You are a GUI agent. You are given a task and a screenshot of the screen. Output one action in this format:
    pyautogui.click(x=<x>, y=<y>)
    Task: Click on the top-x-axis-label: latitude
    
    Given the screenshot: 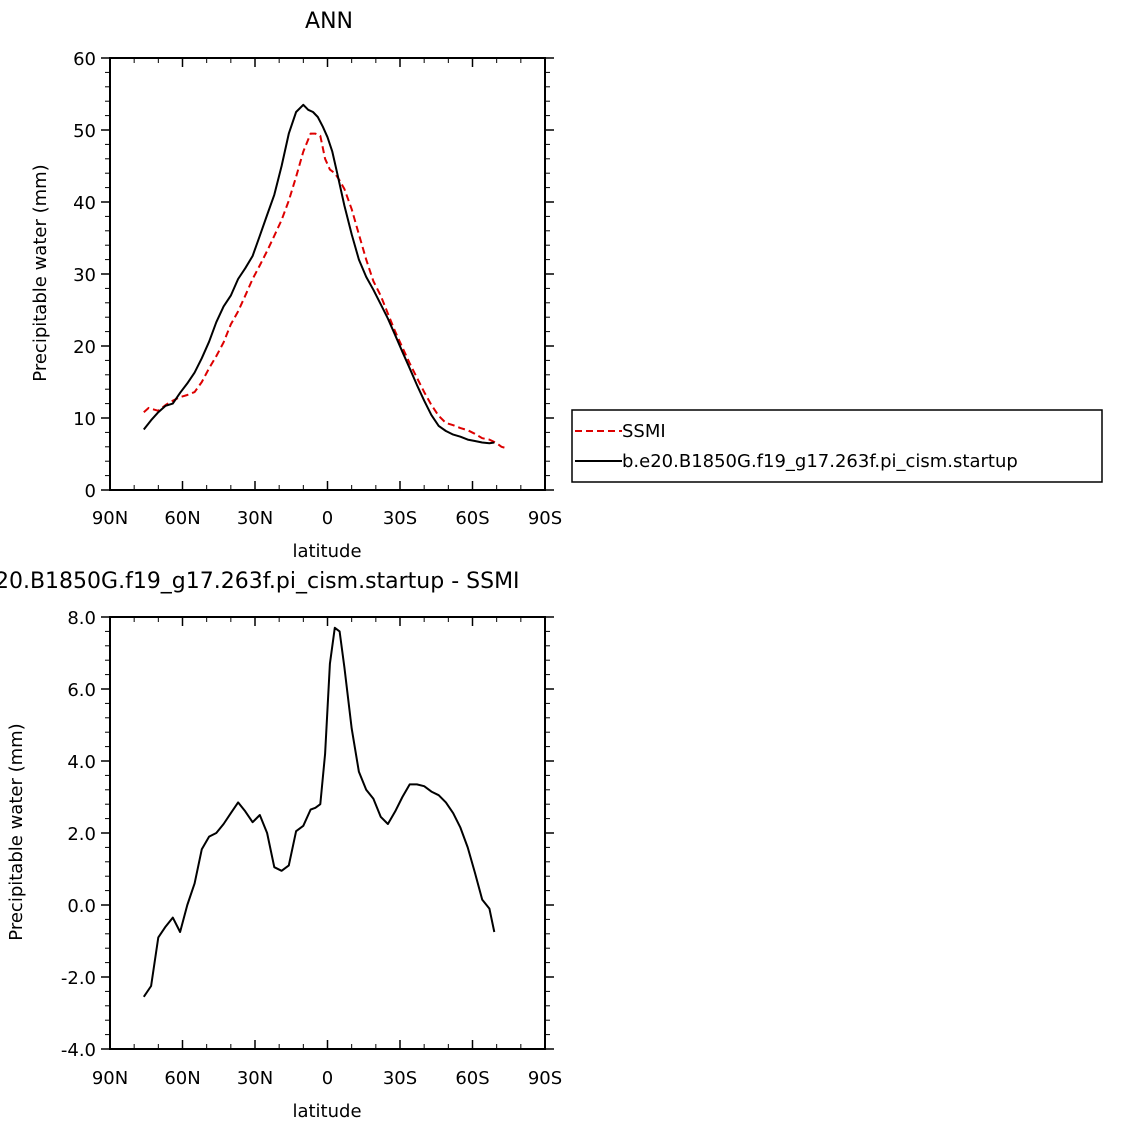 What is the action you would take?
    pyautogui.click(x=326, y=551)
    